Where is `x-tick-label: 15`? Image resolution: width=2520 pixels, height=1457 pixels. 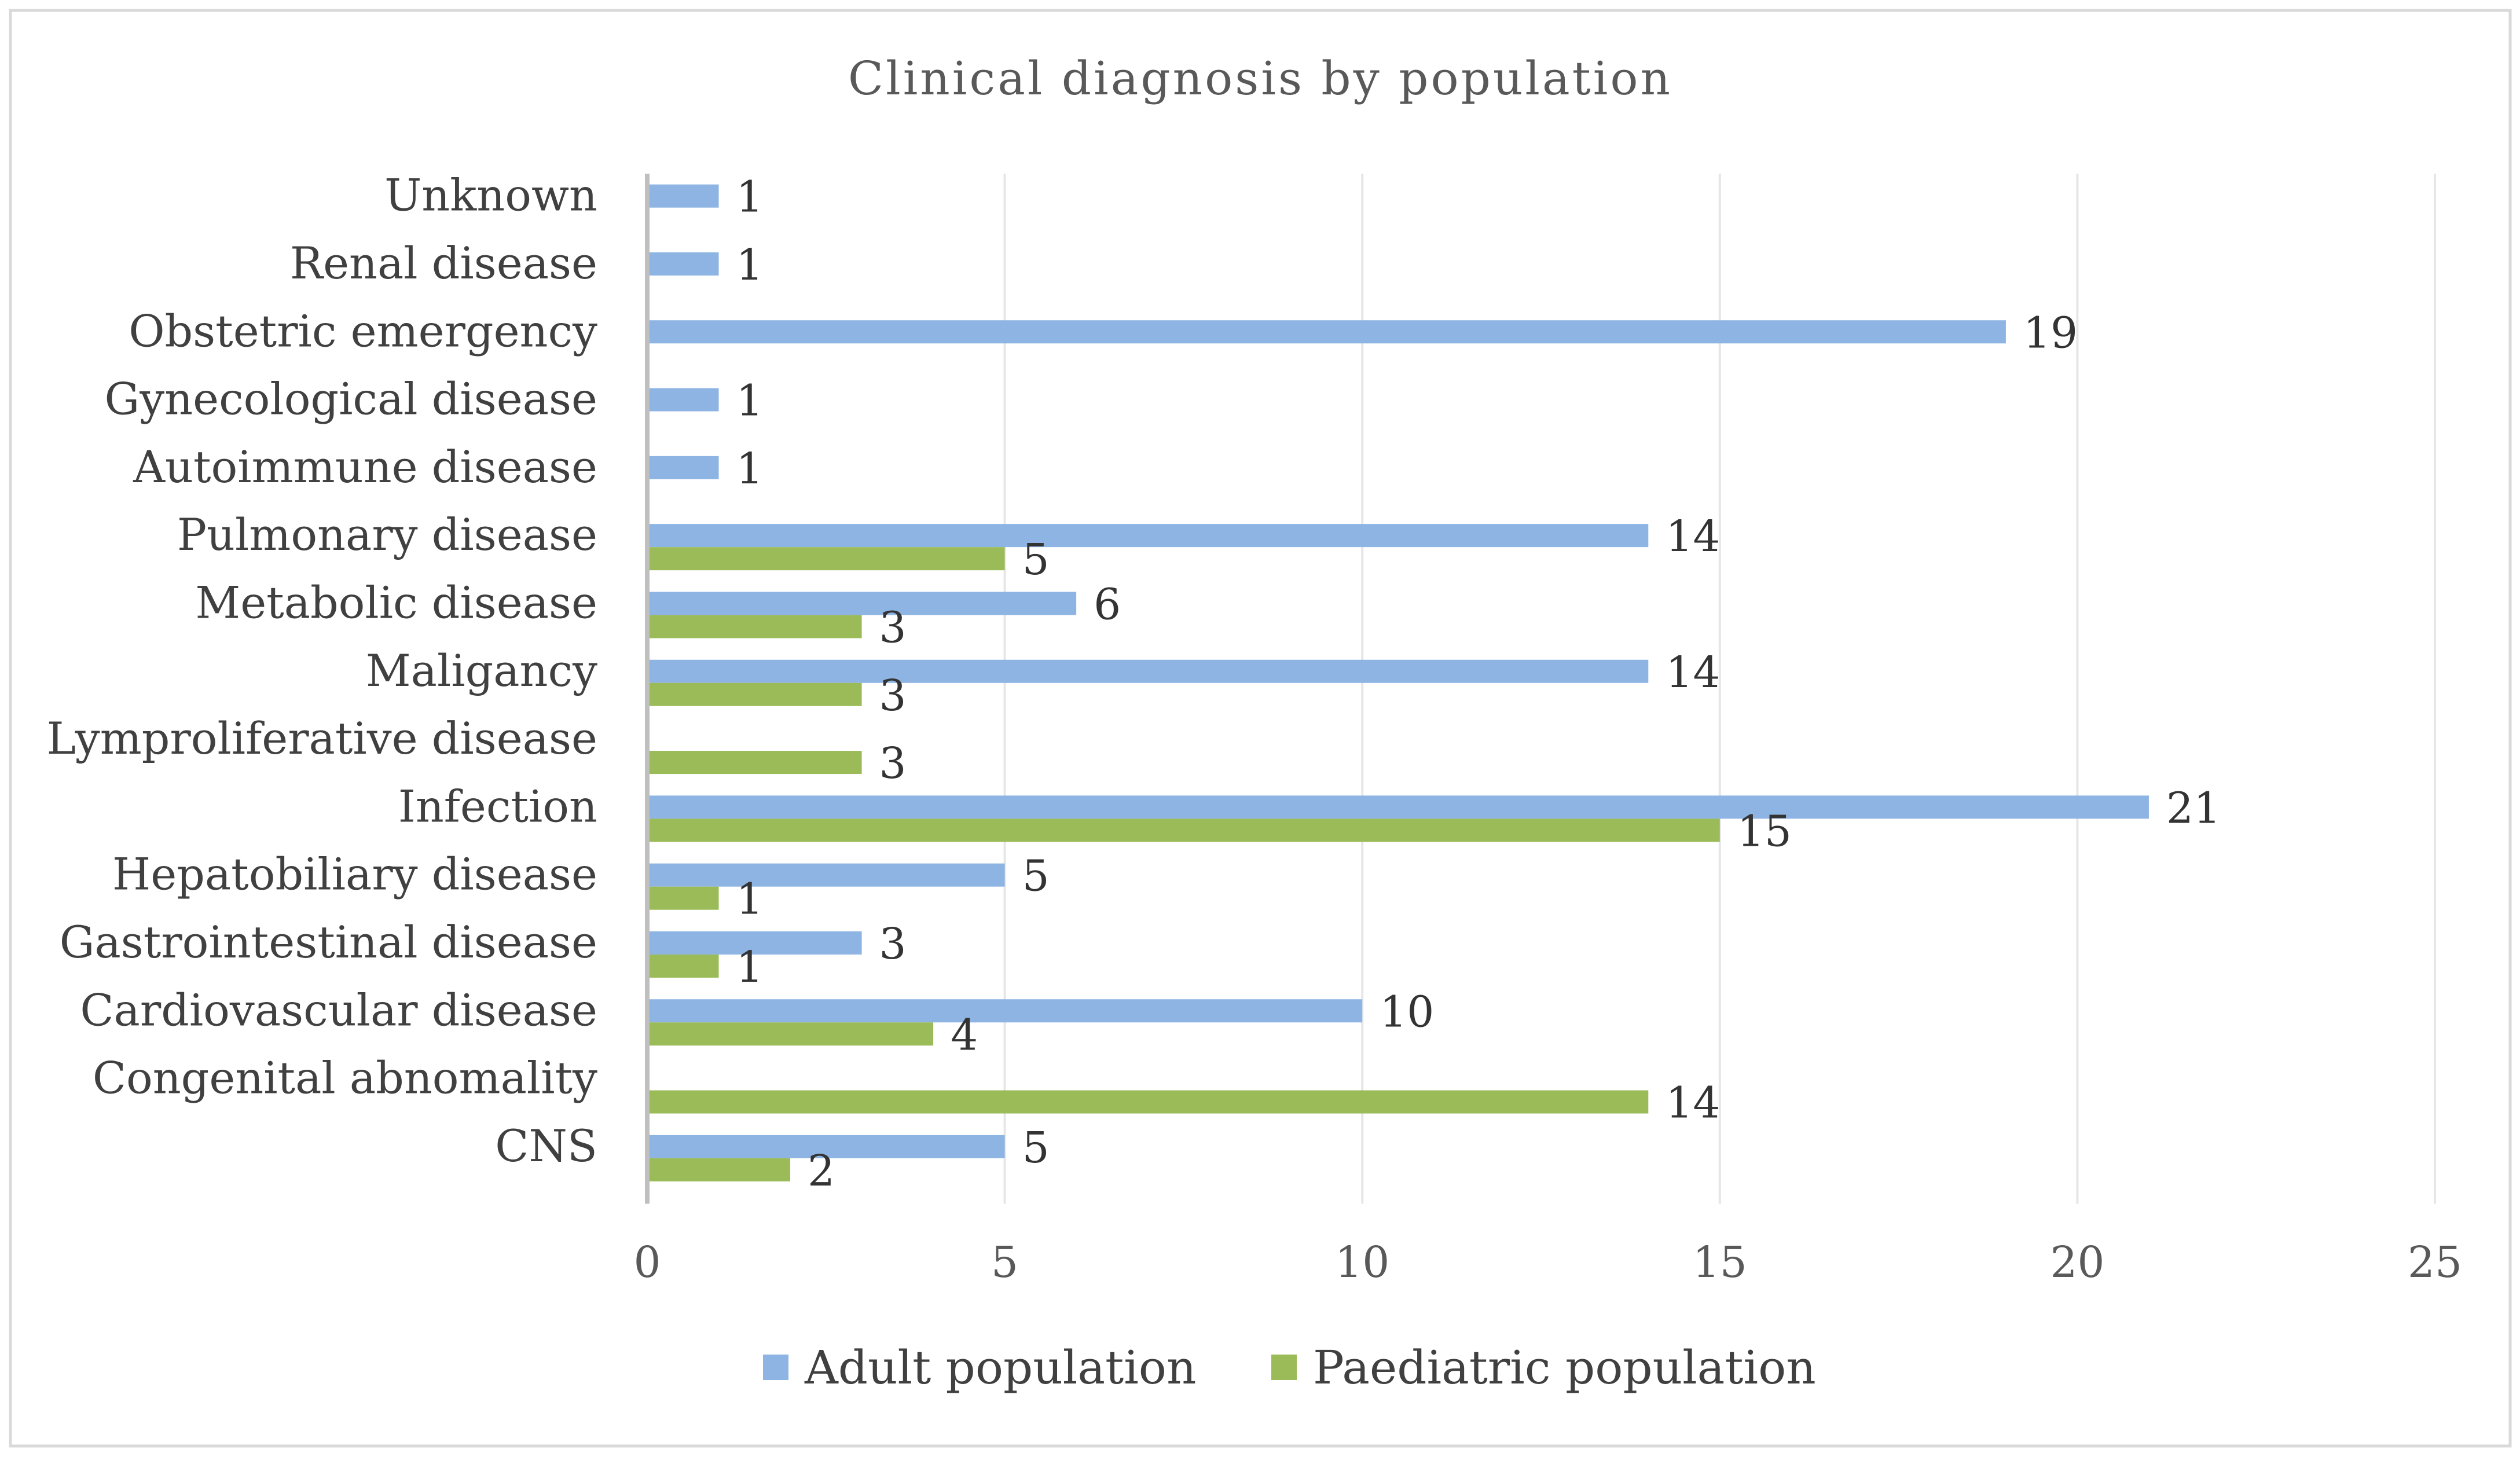 x-tick-label: 15 is located at coordinates (1720, 1262).